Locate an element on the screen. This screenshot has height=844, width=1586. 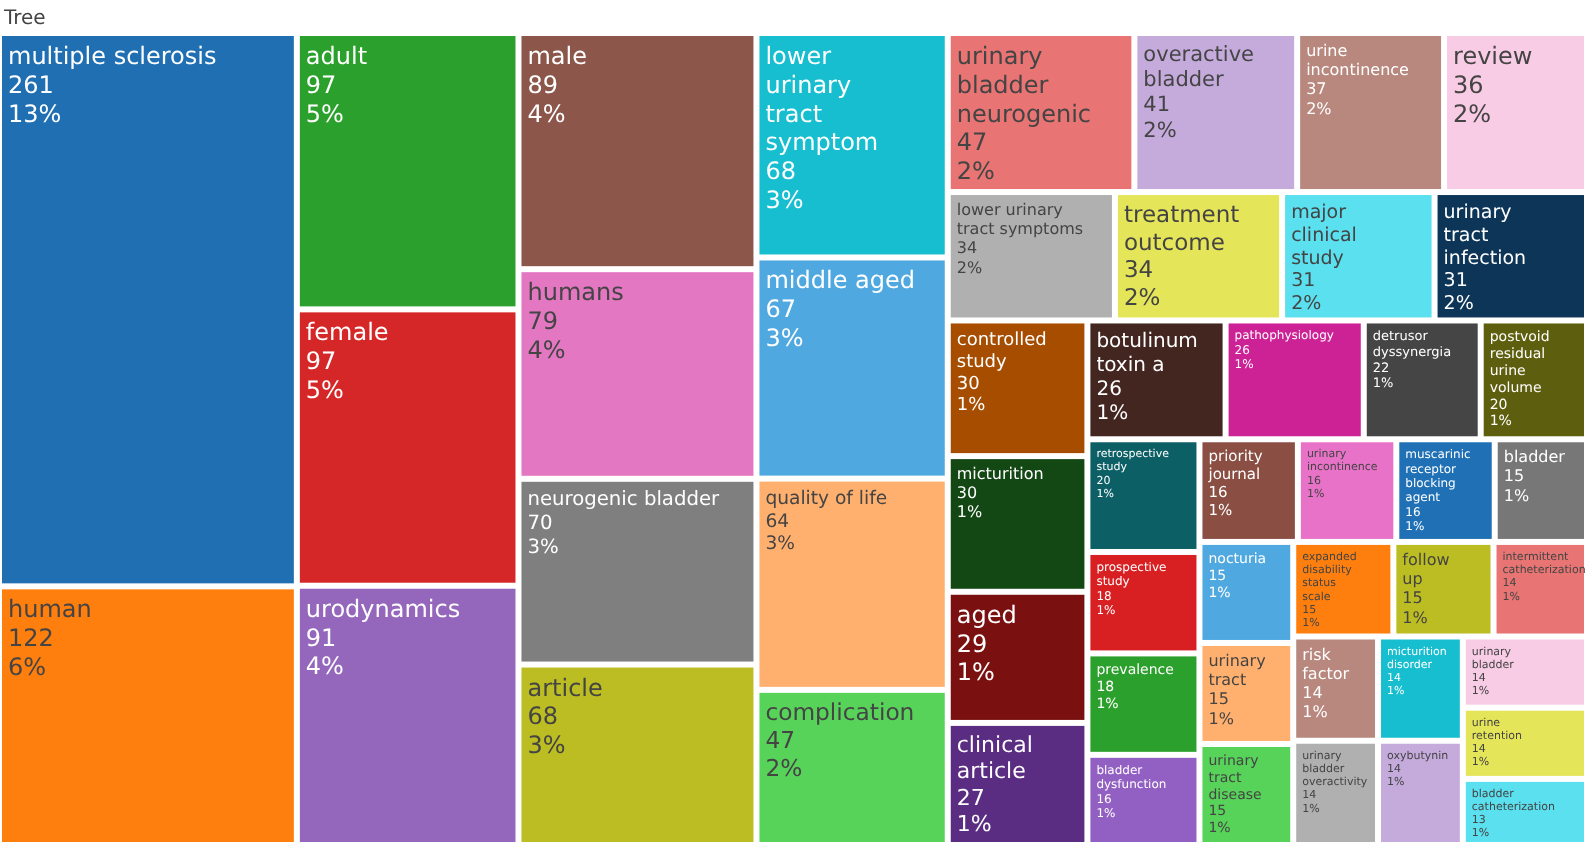
category-label: botulinum toxin a is located at coordinates (1147, 354).